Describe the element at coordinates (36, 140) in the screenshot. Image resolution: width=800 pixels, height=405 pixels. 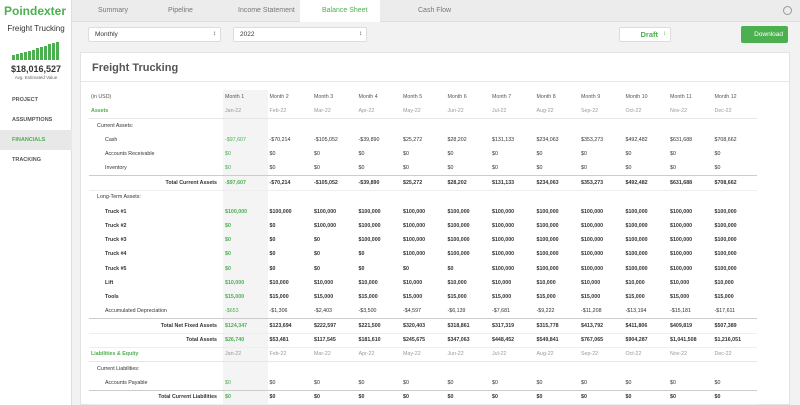
I see `nav-item: FINANCIALS` at that location.